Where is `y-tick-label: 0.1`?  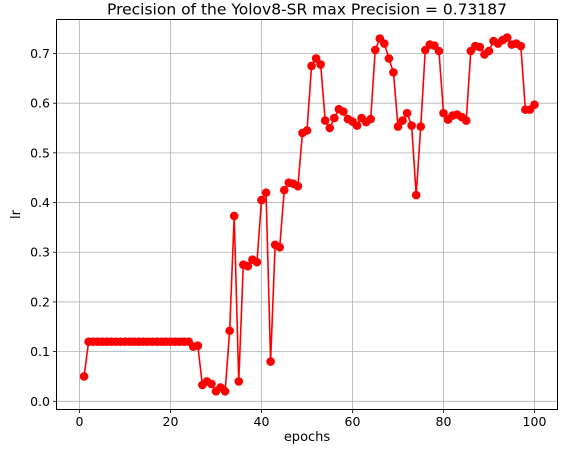
y-tick-label: 0.1 is located at coordinates (40, 351).